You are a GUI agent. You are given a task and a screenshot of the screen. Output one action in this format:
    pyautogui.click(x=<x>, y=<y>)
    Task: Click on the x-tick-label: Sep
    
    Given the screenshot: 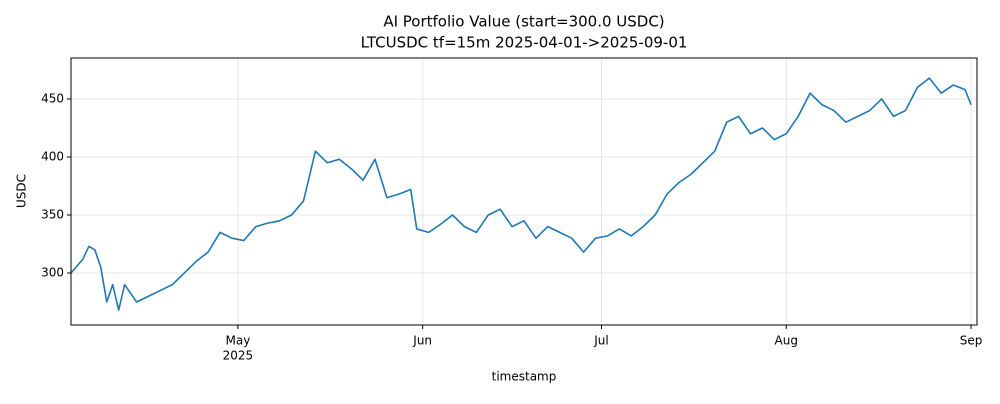 What is the action you would take?
    pyautogui.click(x=971, y=341)
    